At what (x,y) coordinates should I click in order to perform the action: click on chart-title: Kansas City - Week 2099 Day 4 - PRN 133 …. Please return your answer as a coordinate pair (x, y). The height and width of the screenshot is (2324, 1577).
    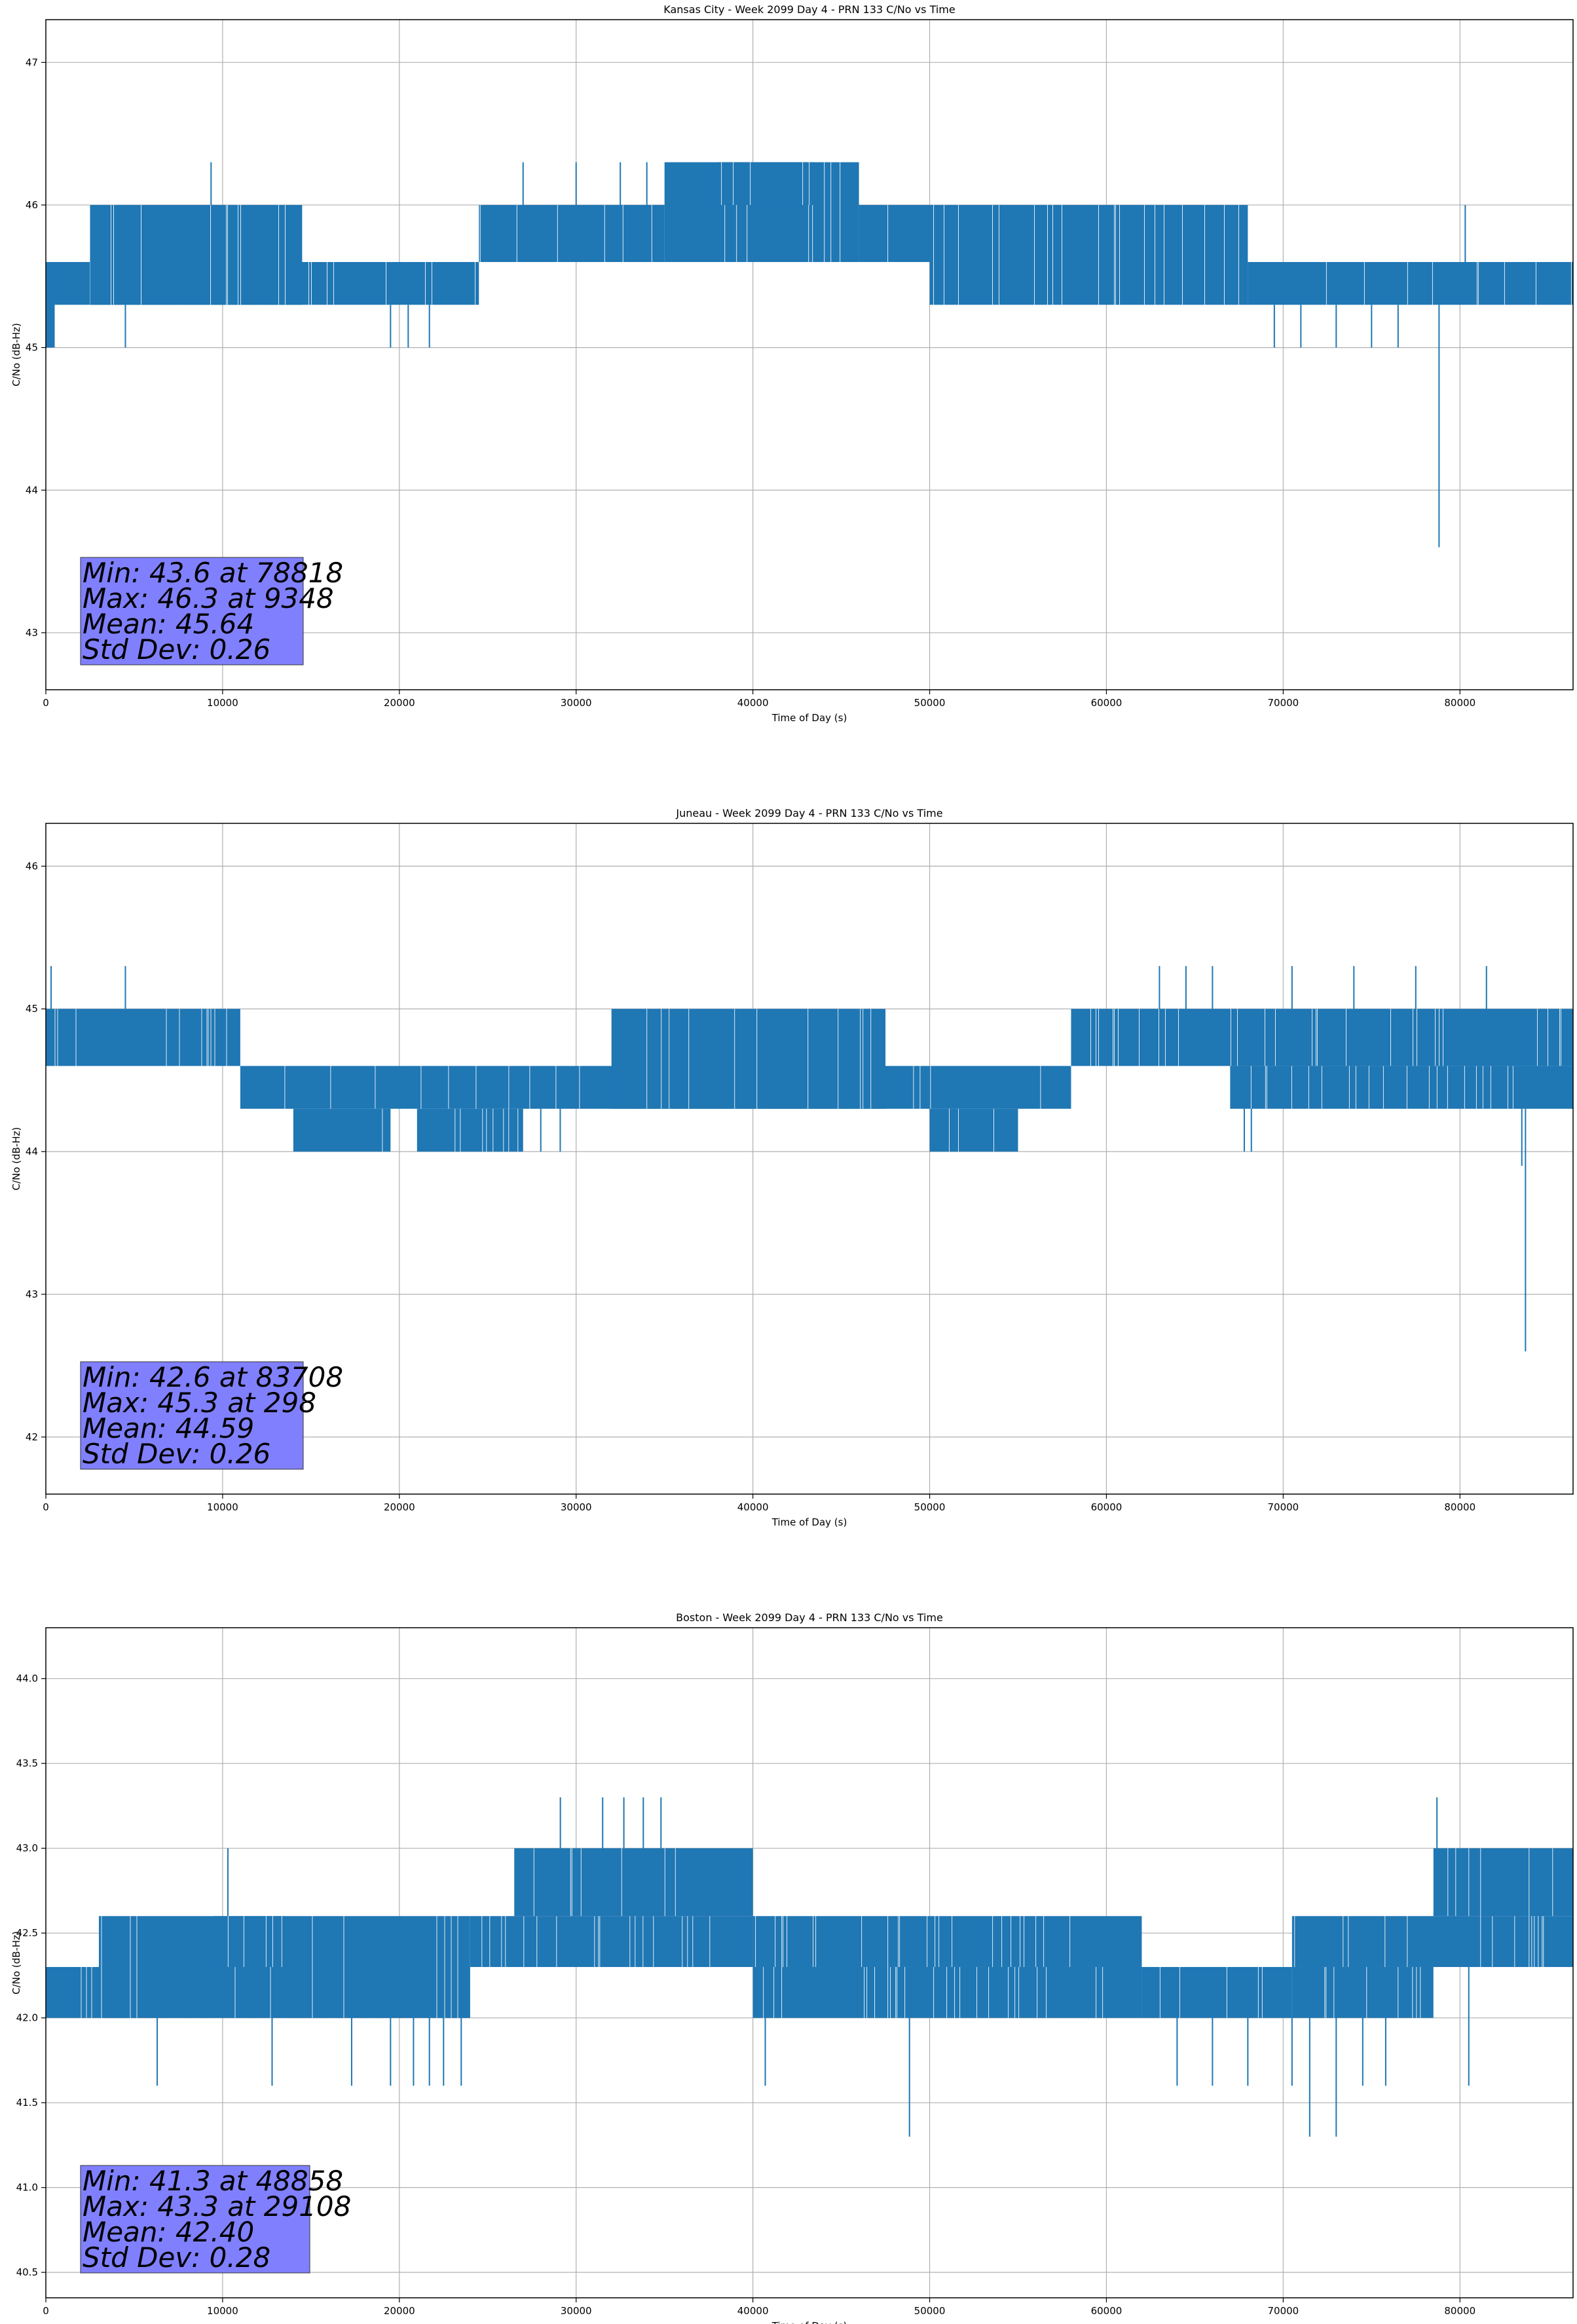
    Looking at the image, I should click on (809, 9).